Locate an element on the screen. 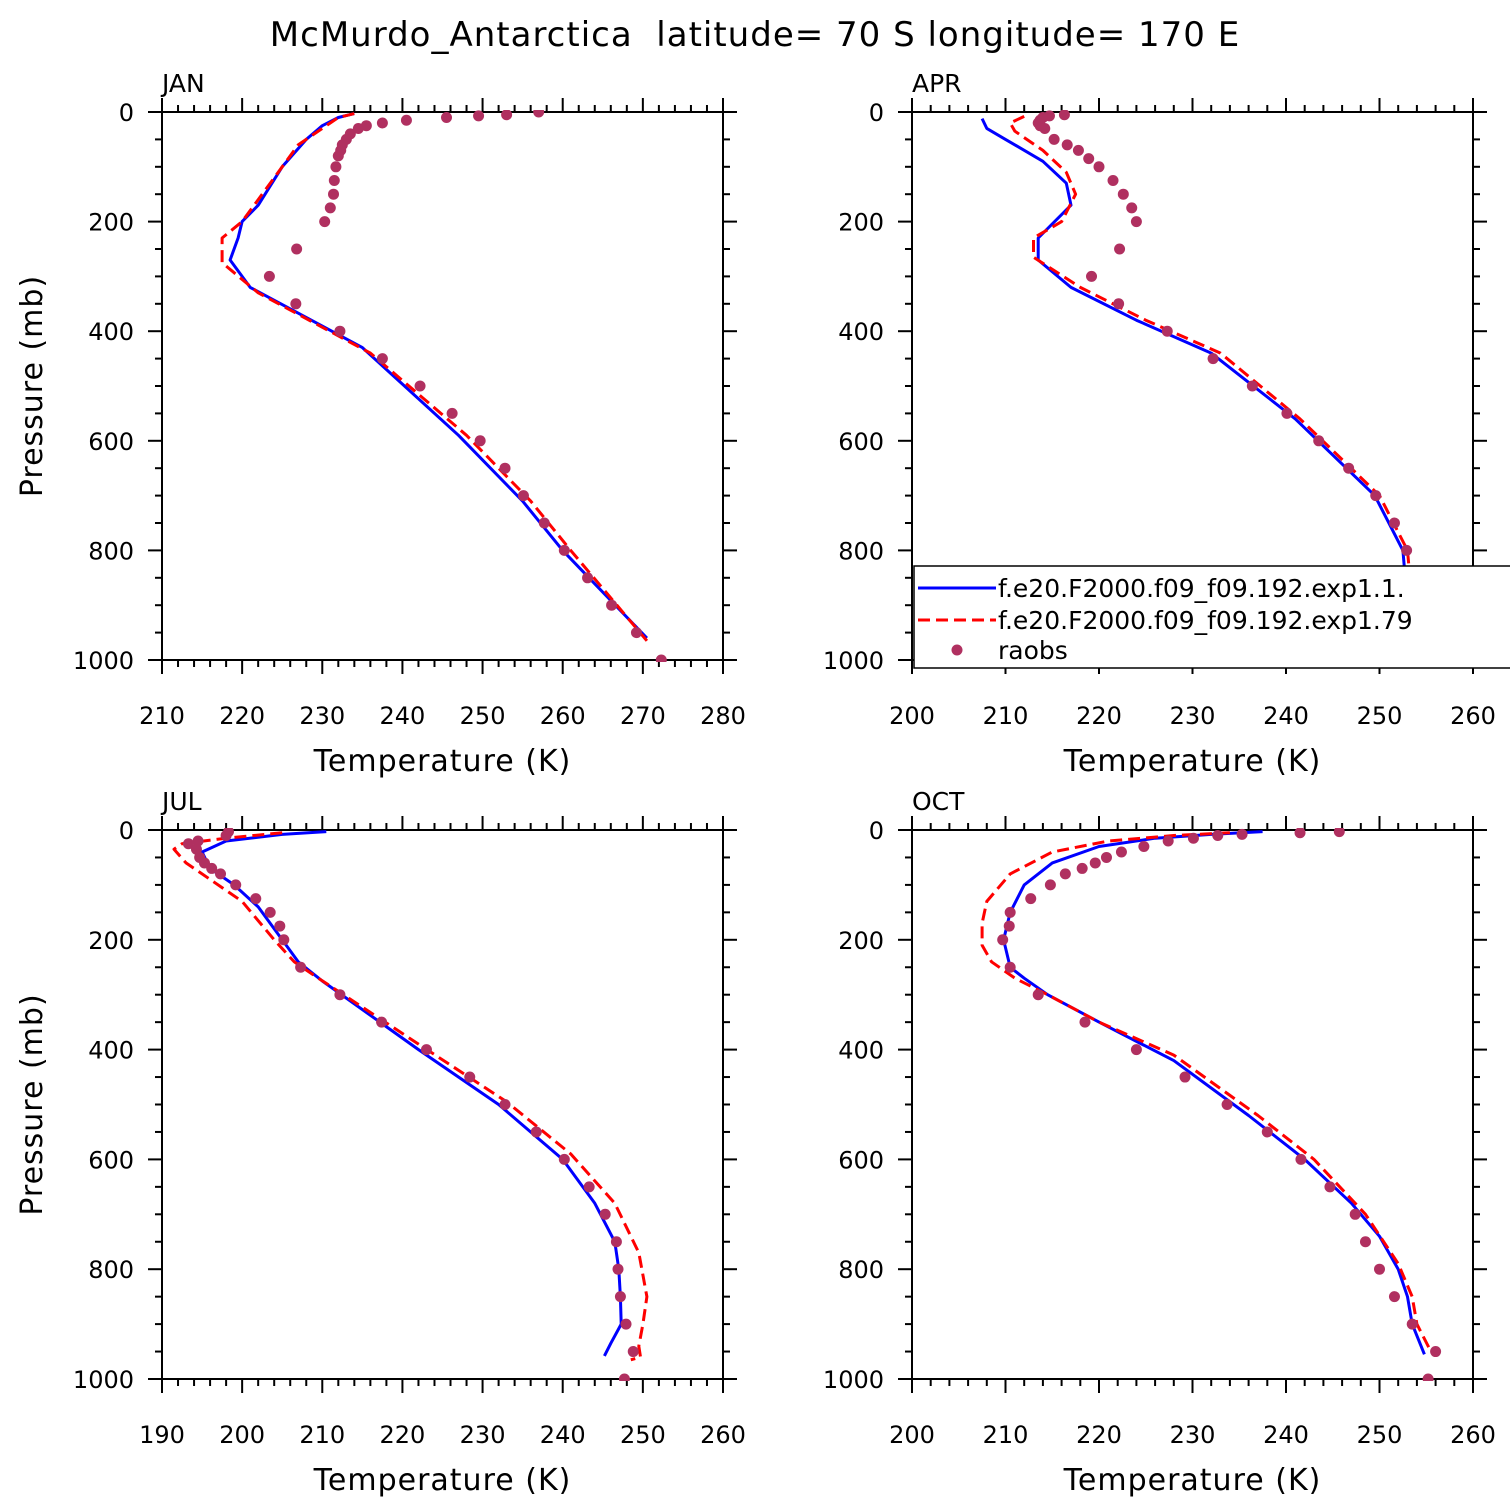  panel-title: JAN is located at coordinates (182, 83).